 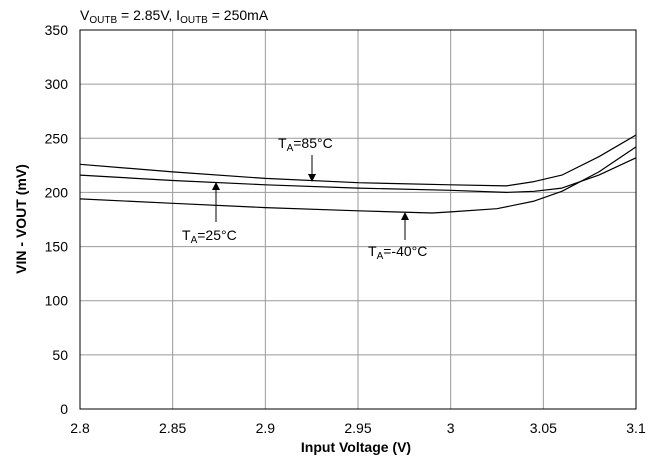 What do you see at coordinates (405, 226) in the screenshot?
I see `arrow-minus40c` at bounding box center [405, 226].